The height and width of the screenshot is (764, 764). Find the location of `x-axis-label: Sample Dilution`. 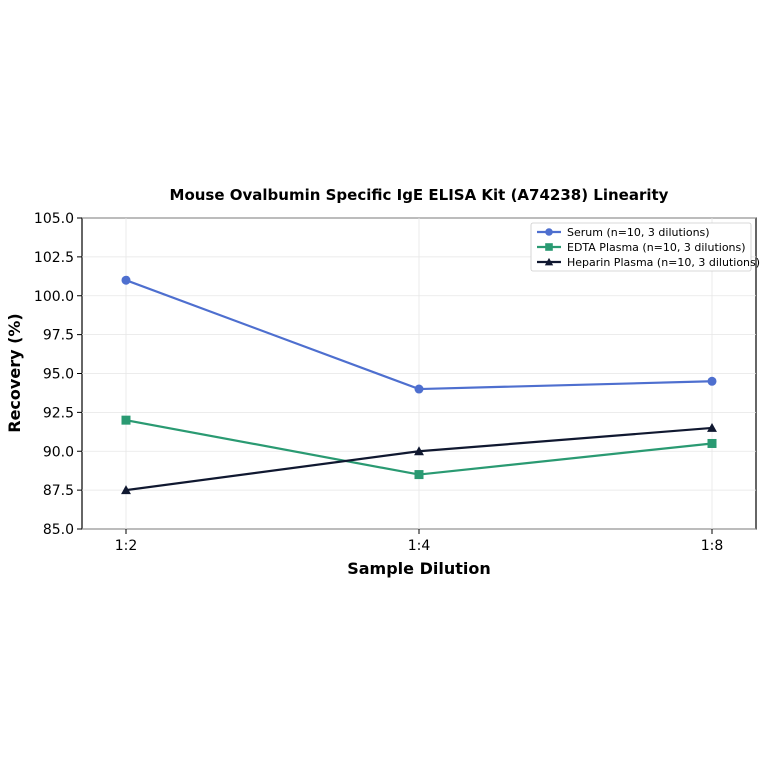

x-axis-label: Sample Dilution is located at coordinates (419, 568).